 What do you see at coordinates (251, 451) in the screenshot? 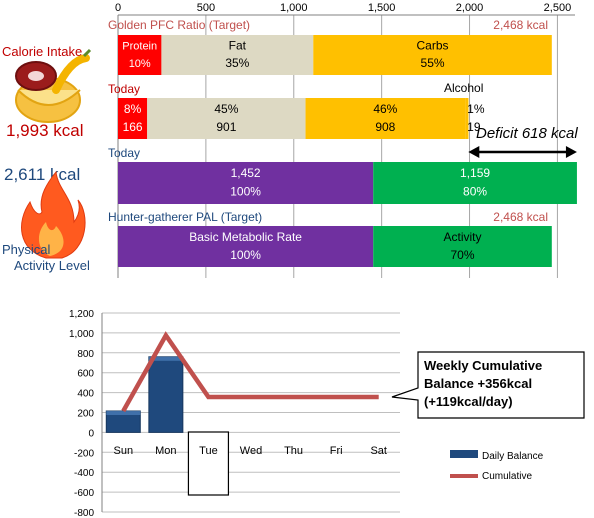
I see `x-category-label: Wed` at bounding box center [251, 451].